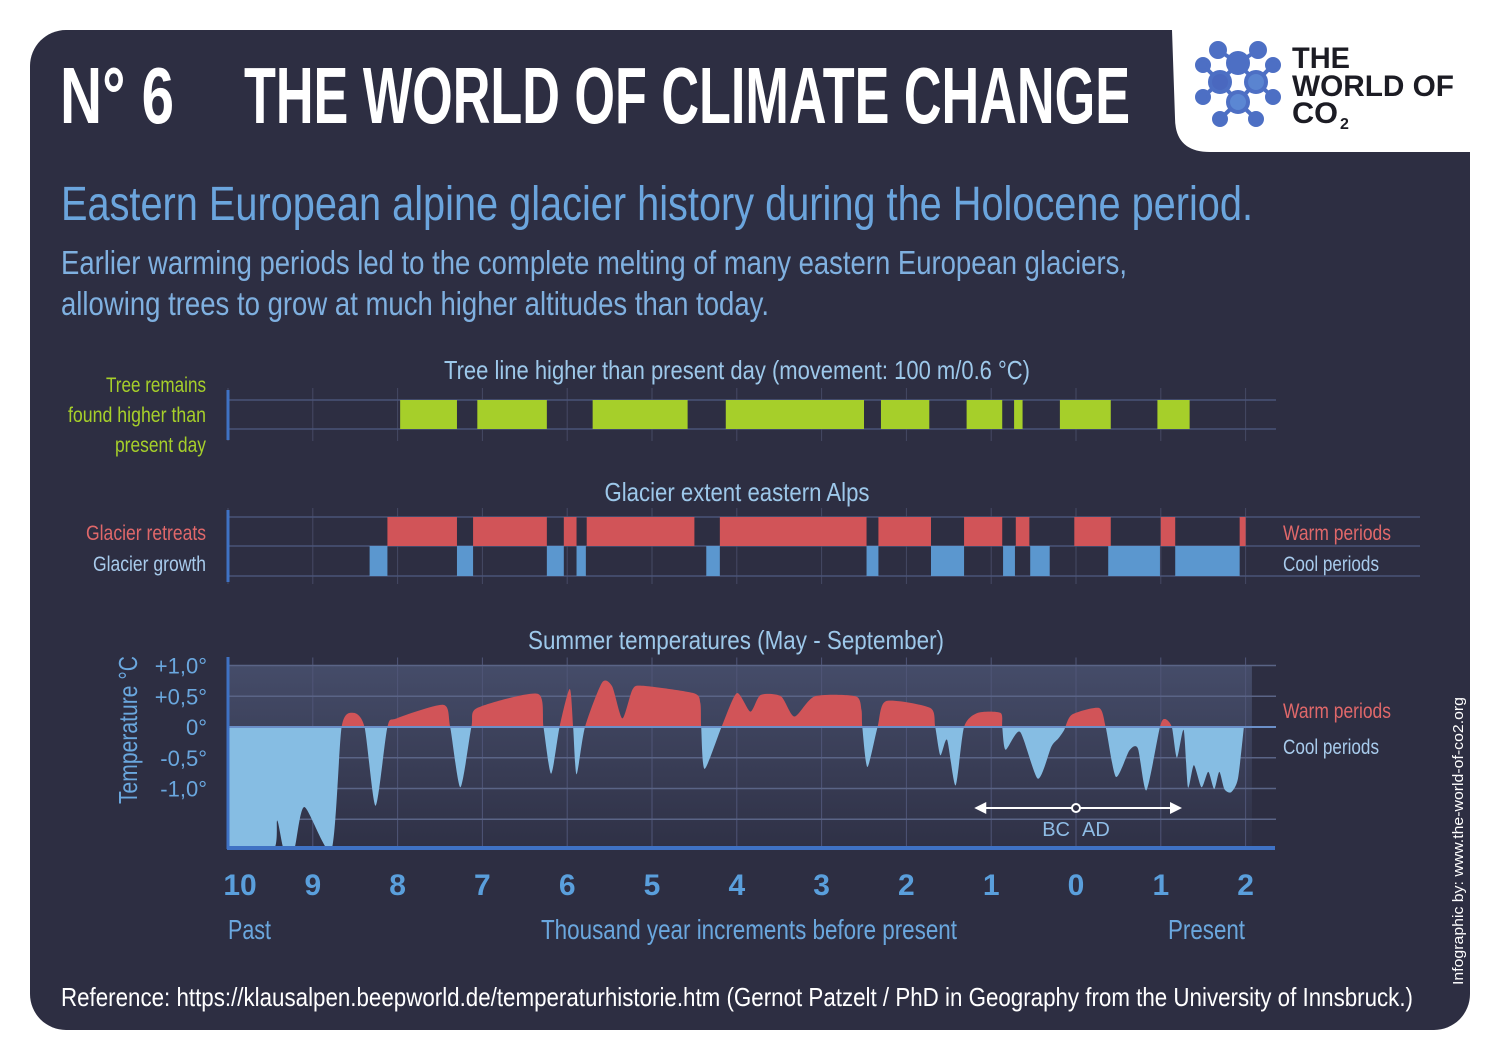 This screenshot has width=1500, height=1060. Describe the element at coordinates (183, 789) in the screenshot. I see `y-tick-label: -1,0°` at that location.